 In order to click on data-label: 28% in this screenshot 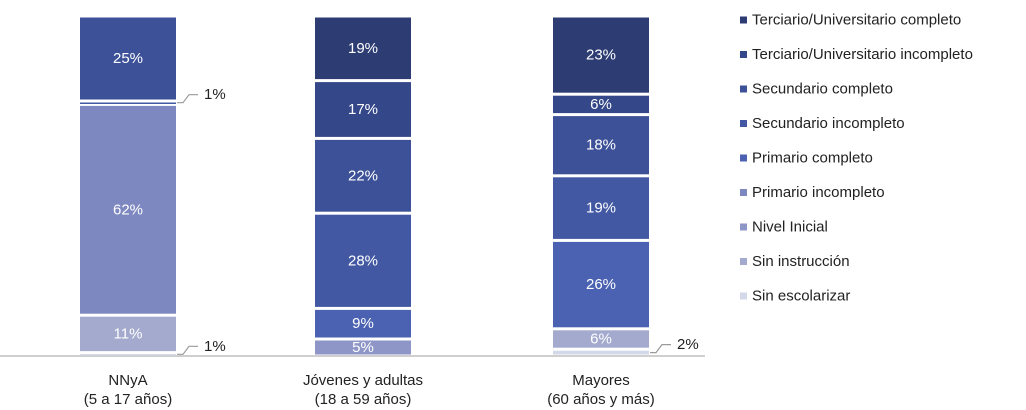, I will do `click(363, 260)`.